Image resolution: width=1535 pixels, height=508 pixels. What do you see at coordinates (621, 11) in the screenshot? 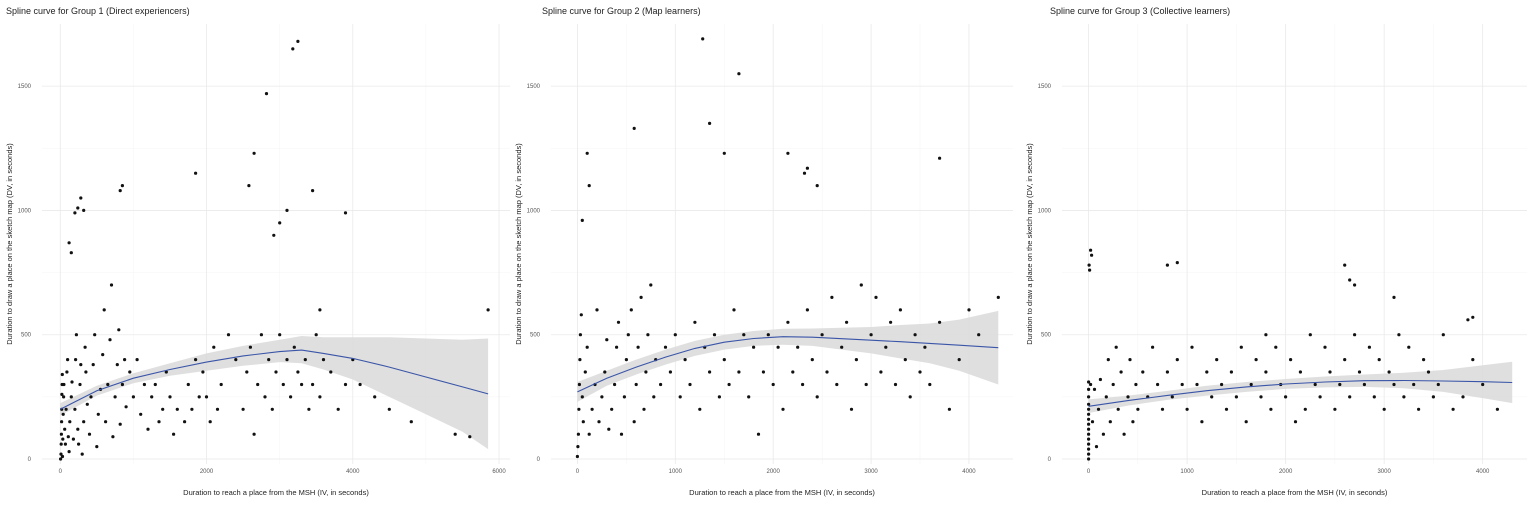
I see `panel-title: Spline curve for Group 2 (Map learners)` at bounding box center [621, 11].